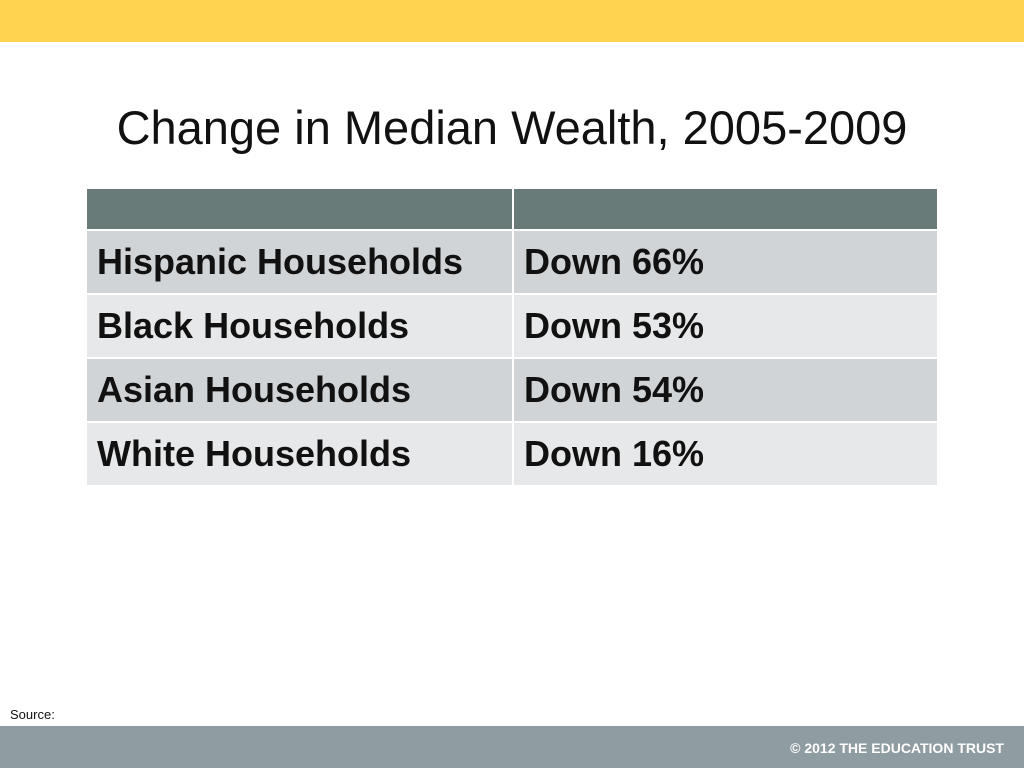 The width and height of the screenshot is (1024, 768). Describe the element at coordinates (512, 747) in the screenshot. I see `footer-bar: © 2012 THE EDUCATION TRUST` at that location.